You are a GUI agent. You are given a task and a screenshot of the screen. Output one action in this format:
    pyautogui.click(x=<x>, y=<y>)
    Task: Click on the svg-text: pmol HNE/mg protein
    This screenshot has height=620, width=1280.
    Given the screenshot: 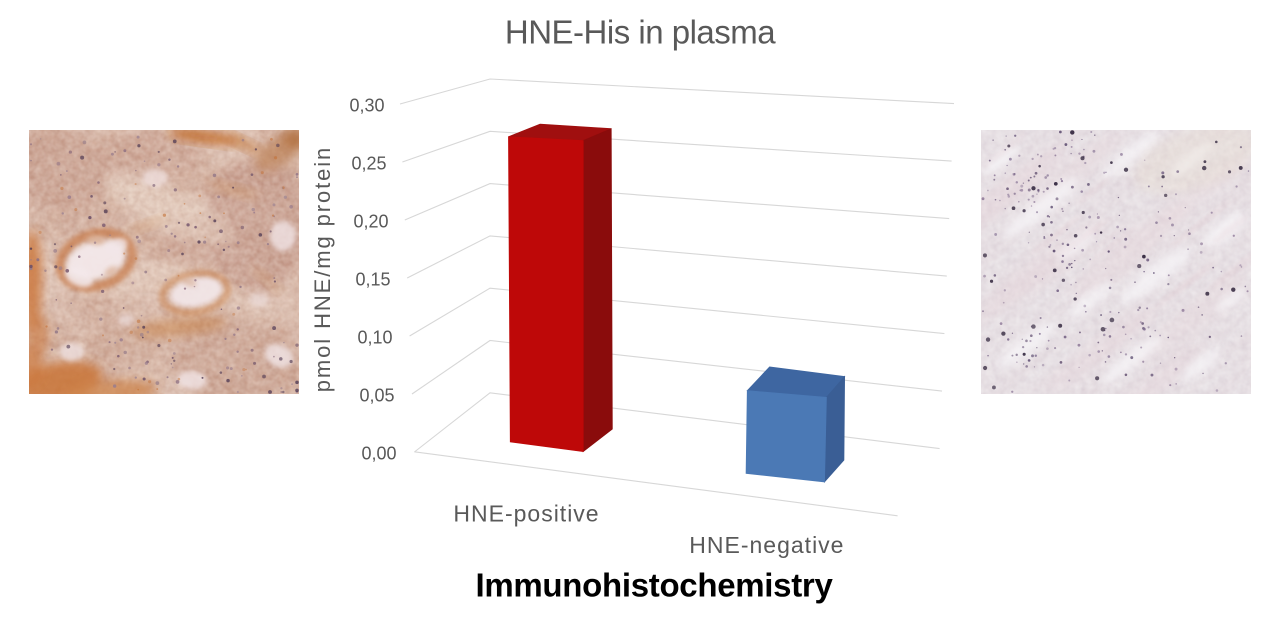 What is the action you would take?
    pyautogui.click(x=322, y=269)
    